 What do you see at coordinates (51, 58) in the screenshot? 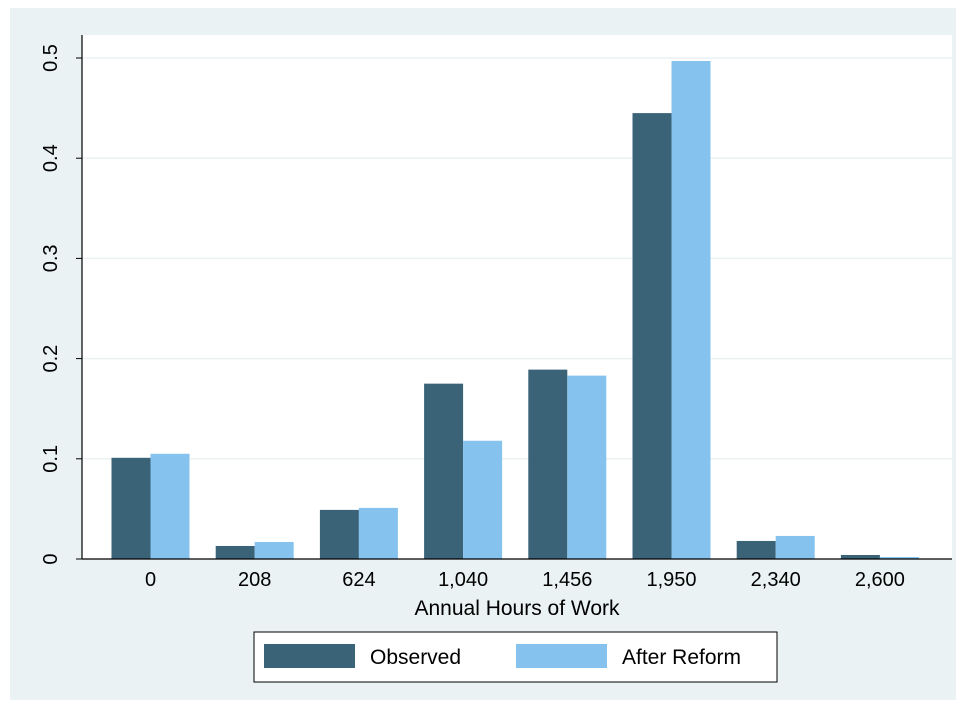
I see `y-tick-label: 0.5` at bounding box center [51, 58].